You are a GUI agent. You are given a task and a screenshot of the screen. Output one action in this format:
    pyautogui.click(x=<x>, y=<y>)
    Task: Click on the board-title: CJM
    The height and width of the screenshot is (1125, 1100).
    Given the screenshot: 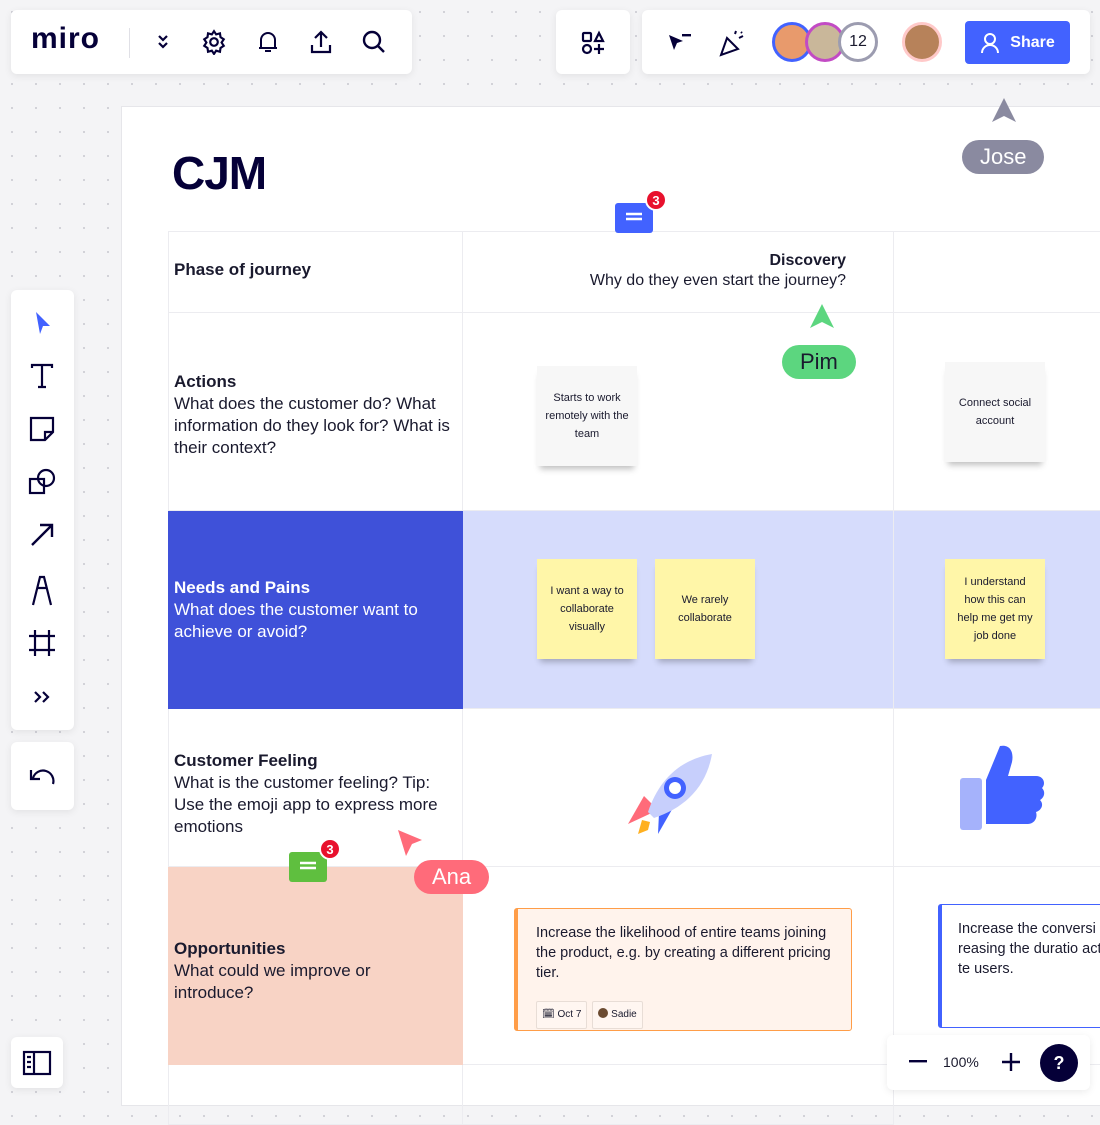 What is the action you would take?
    pyautogui.click(x=219, y=173)
    